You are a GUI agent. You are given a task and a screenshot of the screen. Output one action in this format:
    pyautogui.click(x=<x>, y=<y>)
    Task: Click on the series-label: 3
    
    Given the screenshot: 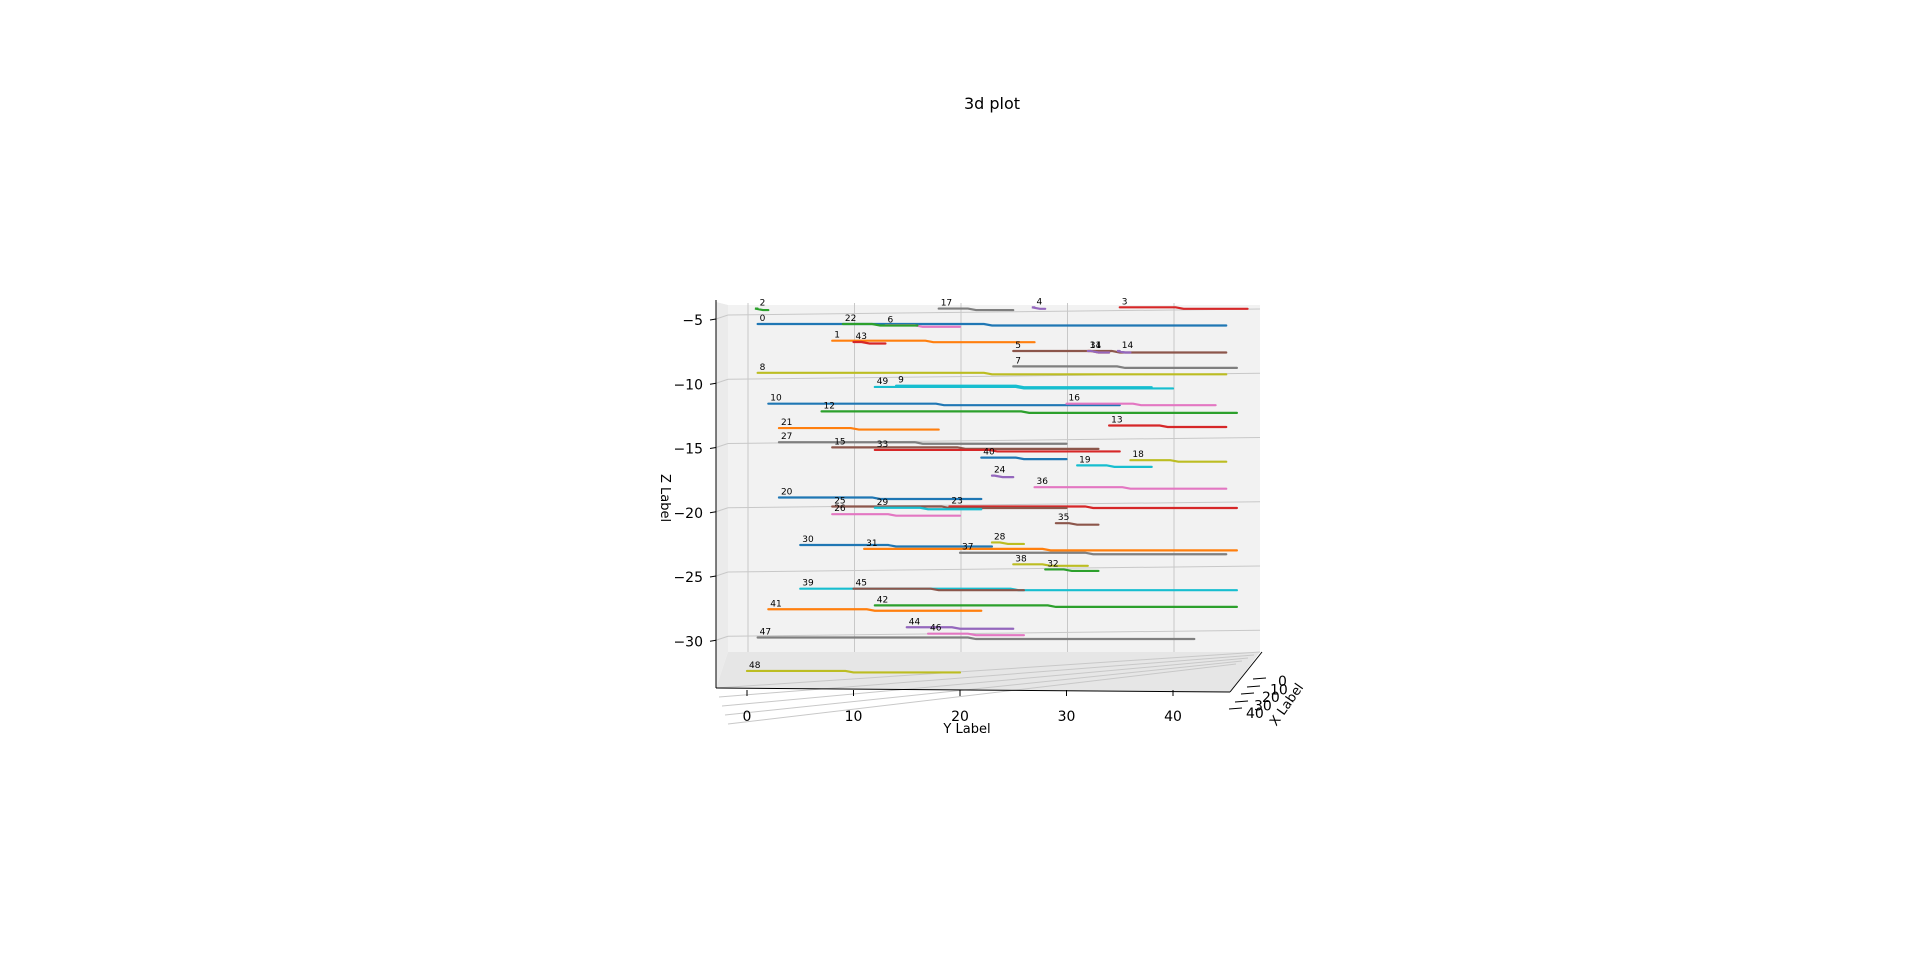 What is the action you would take?
    pyautogui.click(x=1125, y=302)
    